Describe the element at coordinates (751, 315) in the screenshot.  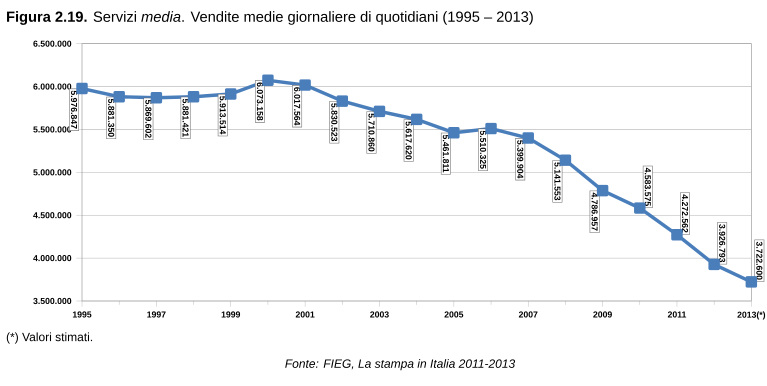
I see `x-tick-label: 2013(*)` at that location.